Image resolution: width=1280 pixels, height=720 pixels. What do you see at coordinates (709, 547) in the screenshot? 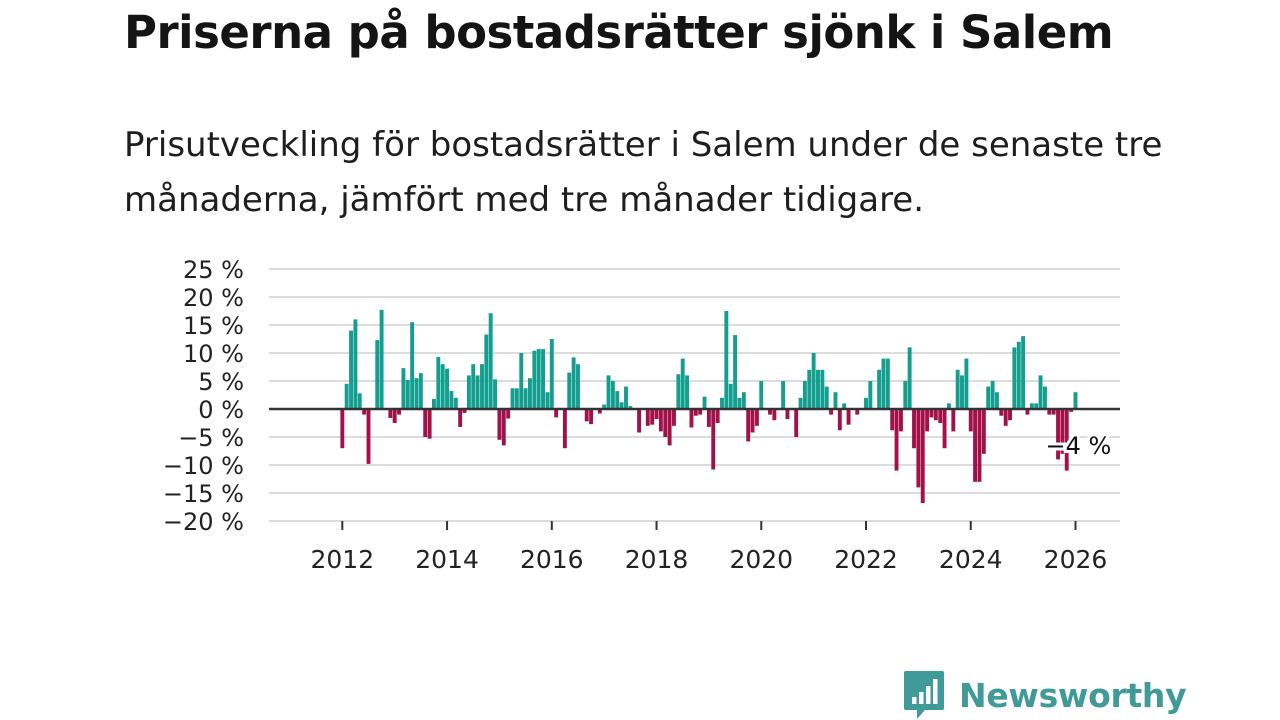
I see `x-axis: 2012 2014 2016 2018 2020 2022 2024 2026` at bounding box center [709, 547].